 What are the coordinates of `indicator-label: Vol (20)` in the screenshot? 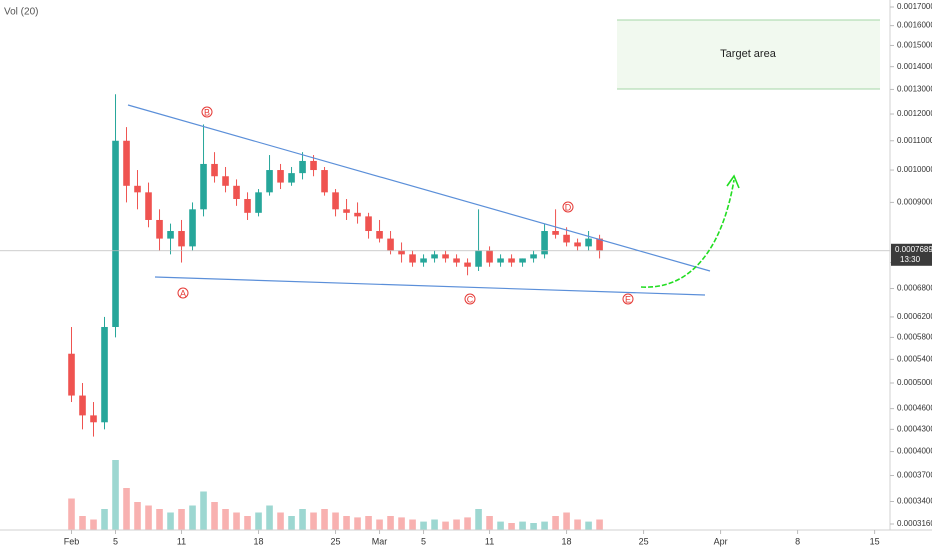 It's located at (21, 12).